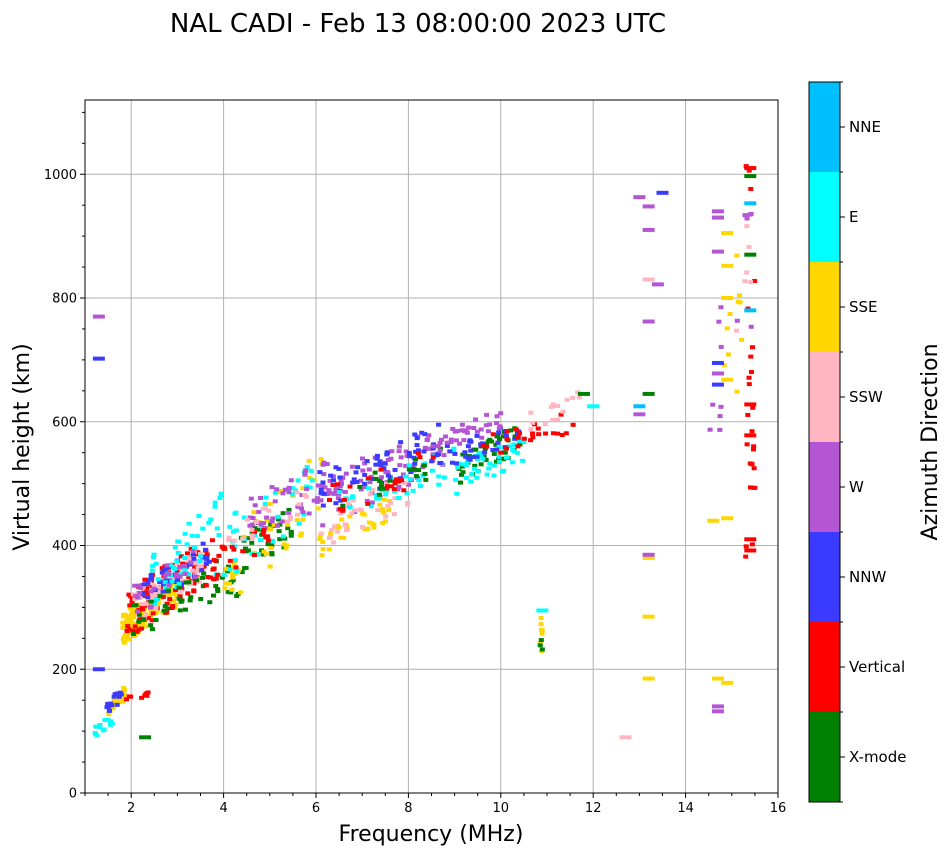  Describe the element at coordinates (824, 217) in the screenshot. I see `colorbar-segment` at that location.